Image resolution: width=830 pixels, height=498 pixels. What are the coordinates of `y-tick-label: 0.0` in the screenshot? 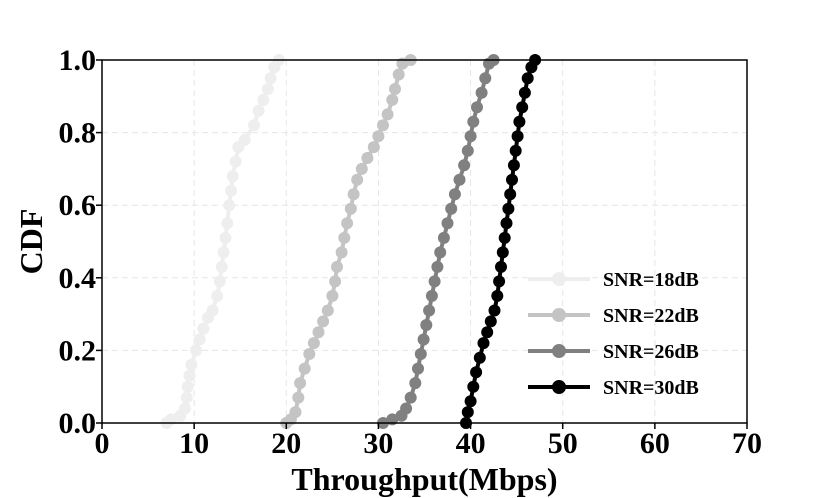 It's located at (78, 423).